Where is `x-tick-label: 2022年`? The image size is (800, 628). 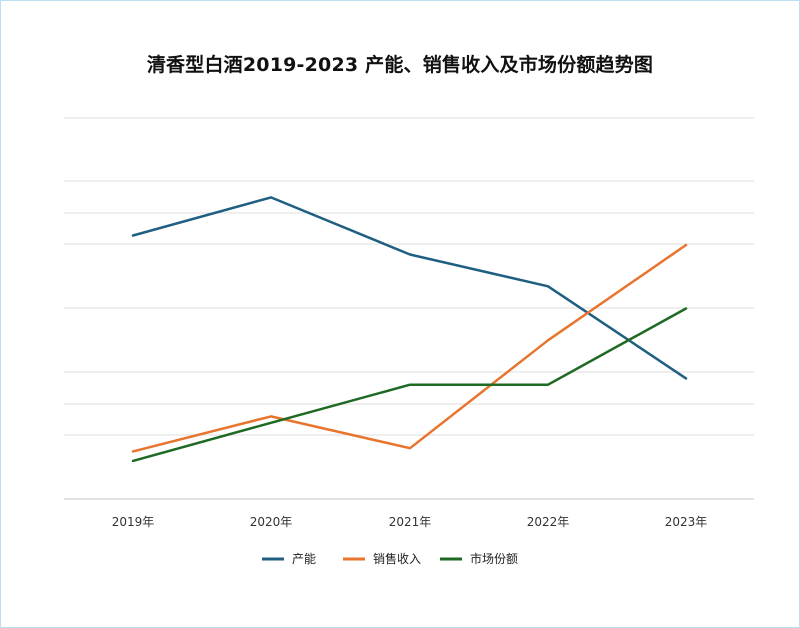 x-tick-label: 2022年 is located at coordinates (548, 522).